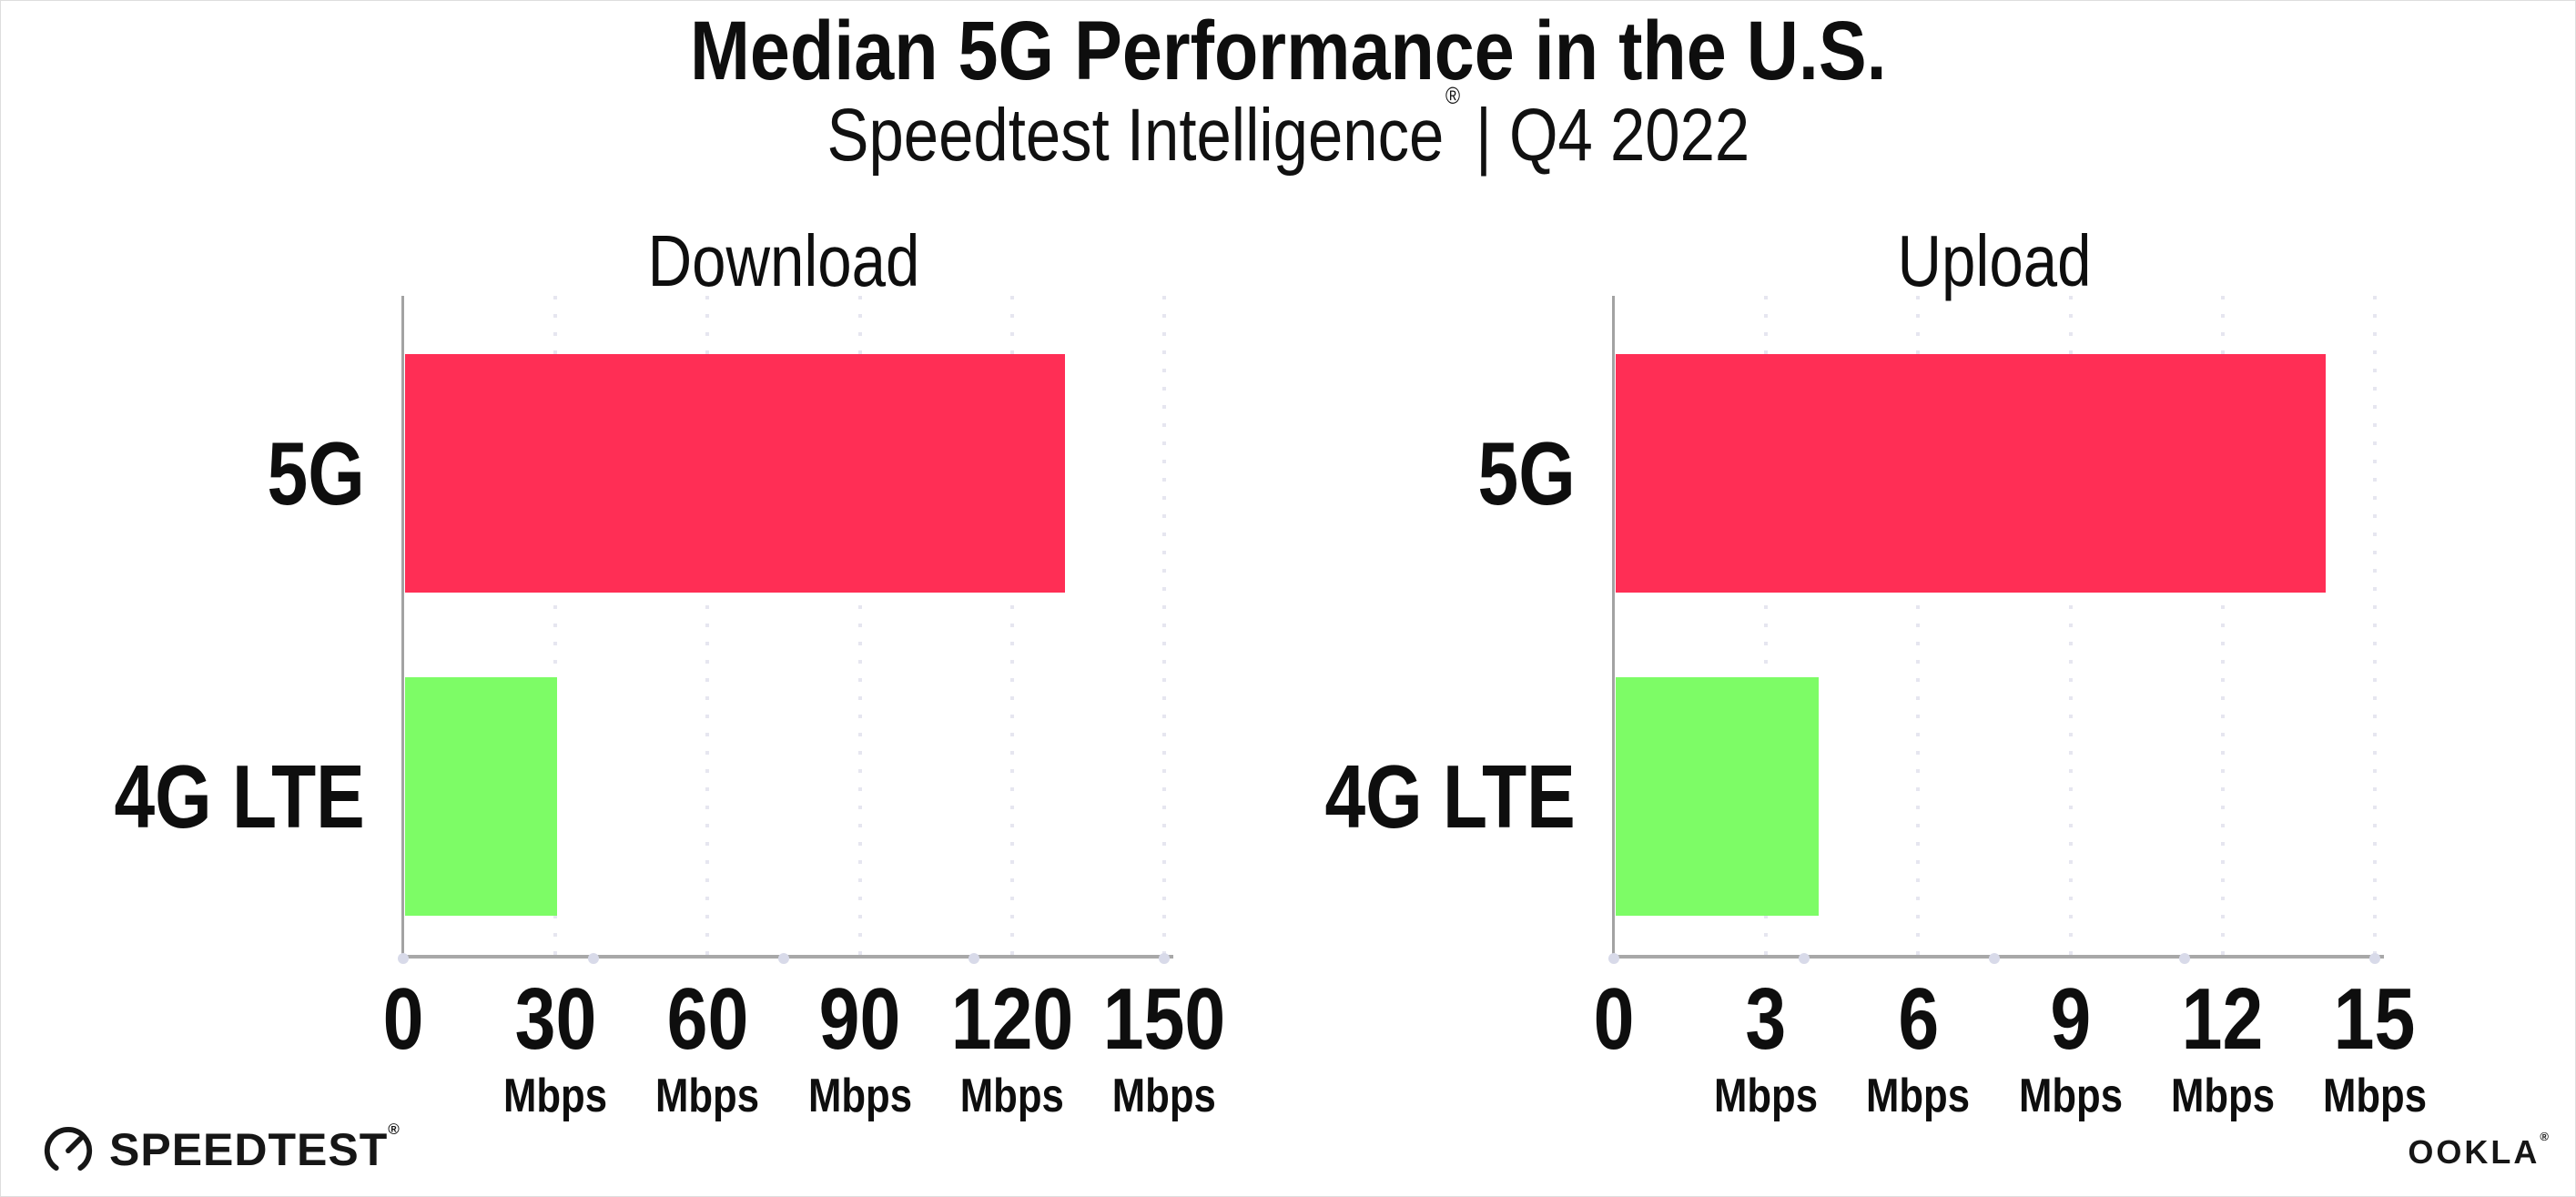 This screenshot has width=2576, height=1197. I want to click on download-chart-title: Download, so click(783, 261).